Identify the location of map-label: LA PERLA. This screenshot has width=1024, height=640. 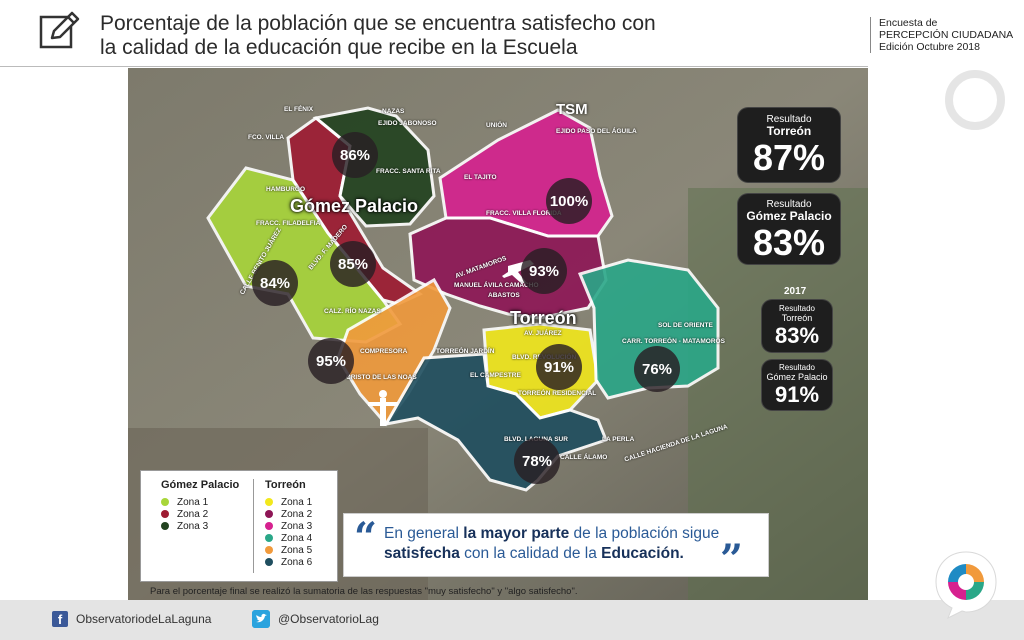
(618, 439).